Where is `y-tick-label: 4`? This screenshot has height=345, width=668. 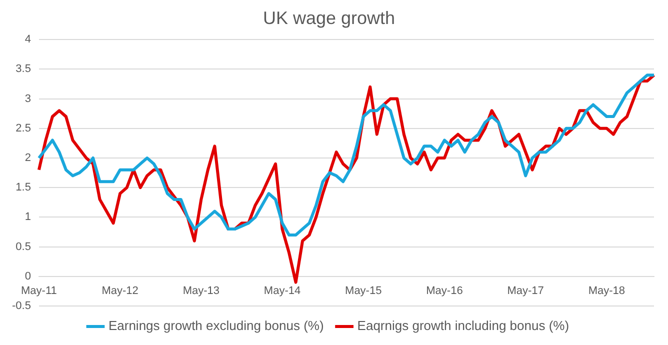
y-tick-label: 4 is located at coordinates (27, 40).